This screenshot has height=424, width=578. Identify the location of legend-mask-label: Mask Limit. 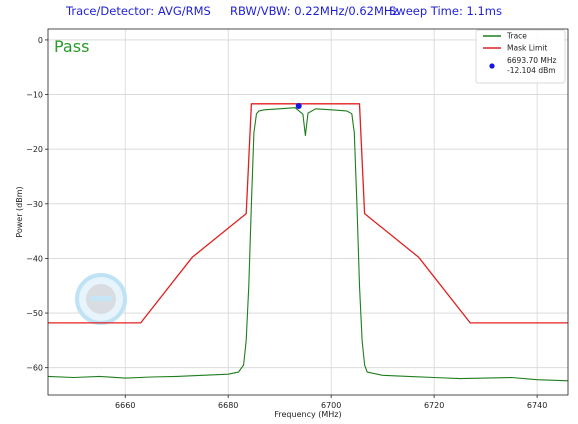
(527, 48).